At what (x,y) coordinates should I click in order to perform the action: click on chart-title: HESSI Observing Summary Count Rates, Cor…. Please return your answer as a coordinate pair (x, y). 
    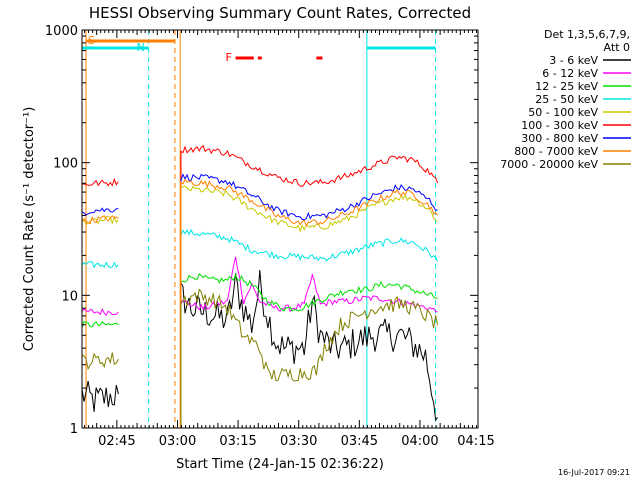
    Looking at the image, I should click on (280, 13).